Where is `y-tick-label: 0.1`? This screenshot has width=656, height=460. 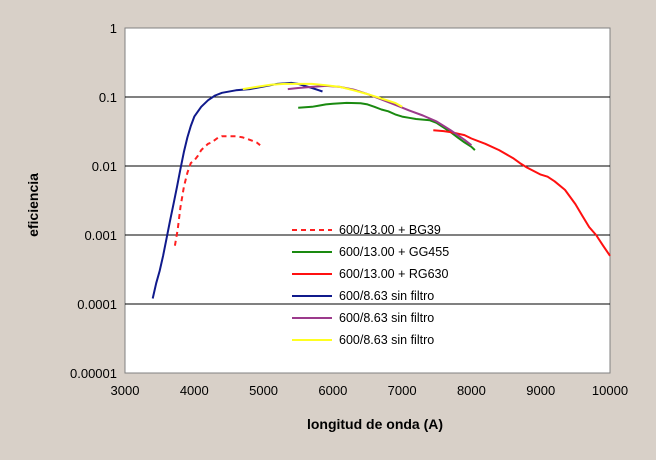 y-tick-label: 0.1 is located at coordinates (108, 97).